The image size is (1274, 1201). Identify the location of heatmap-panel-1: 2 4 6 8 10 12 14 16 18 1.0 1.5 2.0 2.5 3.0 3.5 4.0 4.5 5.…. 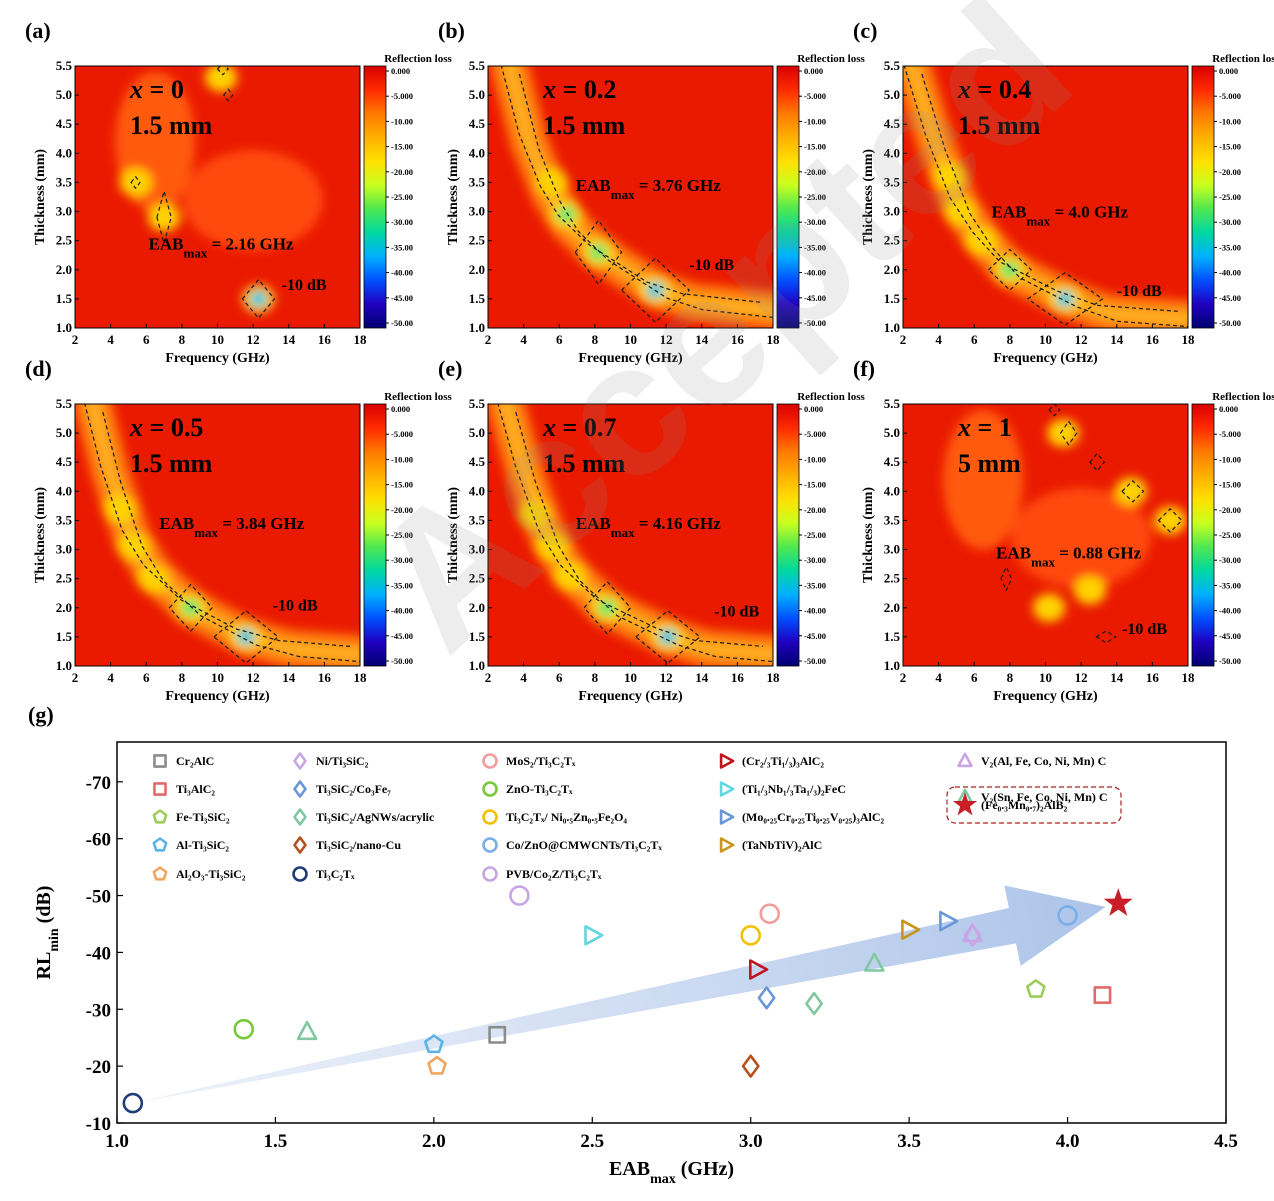
(651, 192).